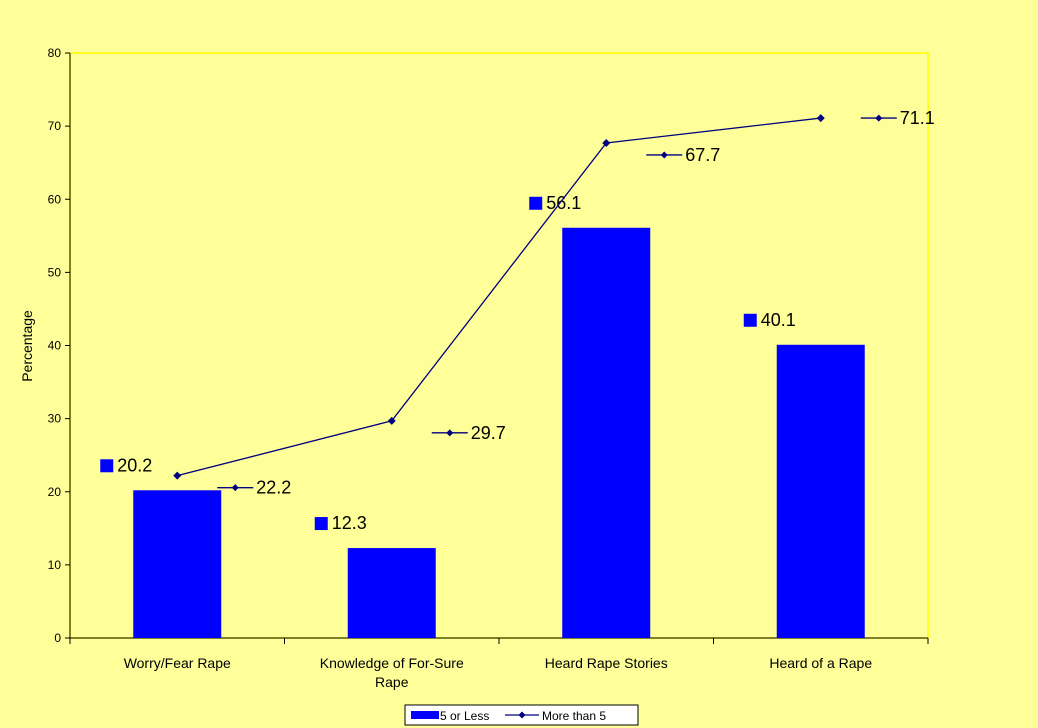 The image size is (1038, 728). I want to click on y-axis-label: Percentage, so click(27, 346).